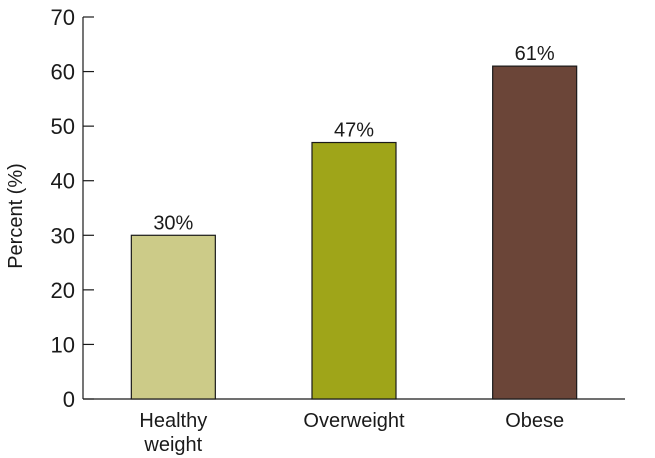 The height and width of the screenshot is (458, 655). I want to click on y-tick-label: 50, so click(63, 126).